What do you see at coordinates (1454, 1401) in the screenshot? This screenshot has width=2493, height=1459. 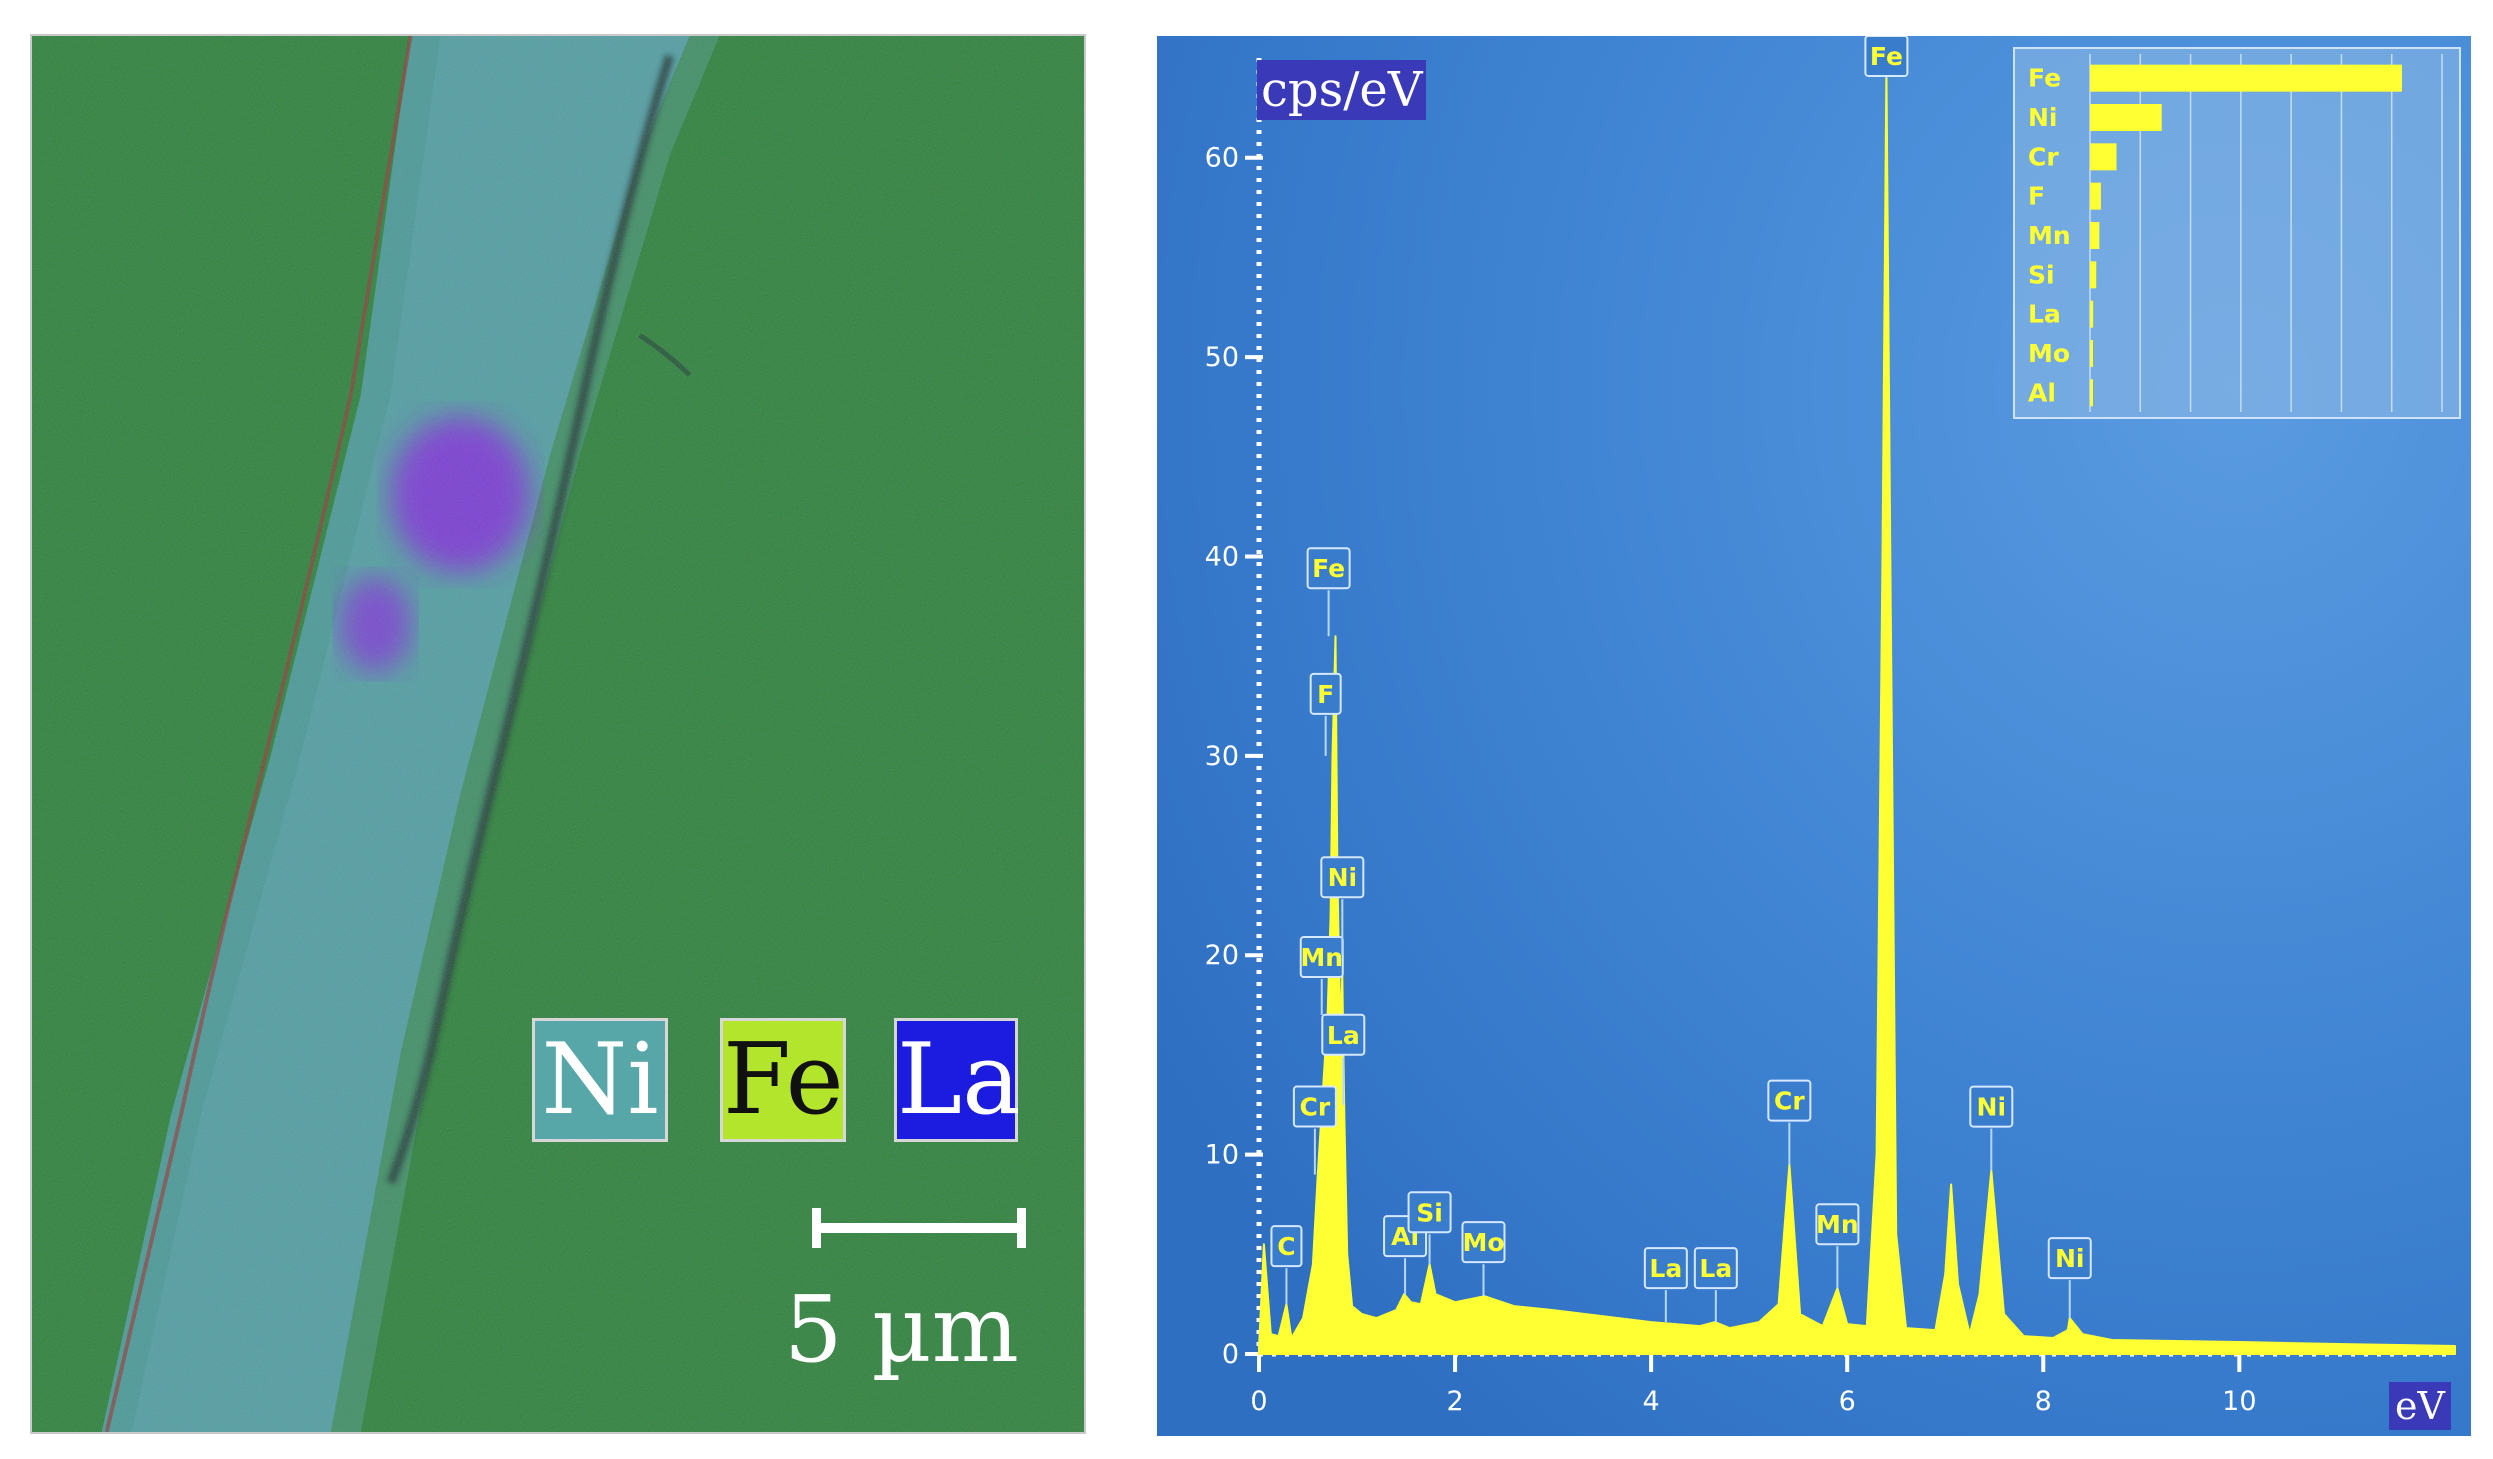 I see `x-tick-label: 2` at bounding box center [1454, 1401].